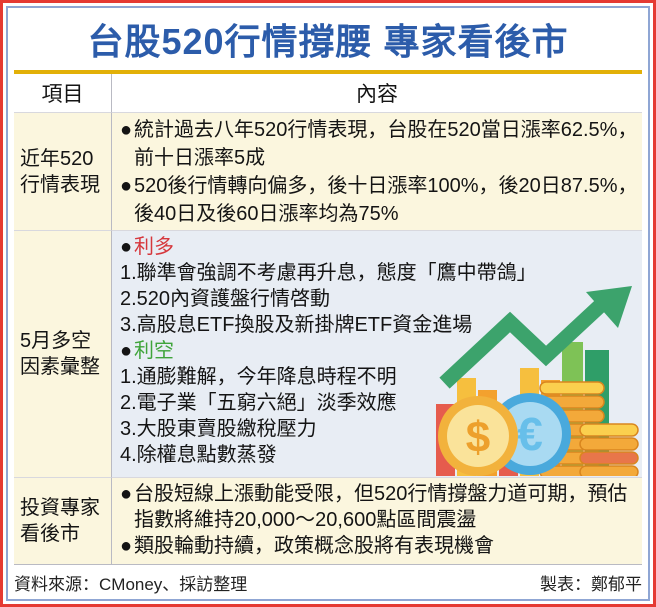  Describe the element at coordinates (154, 351) in the screenshot. I see `bear-header-text: 利空` at that location.